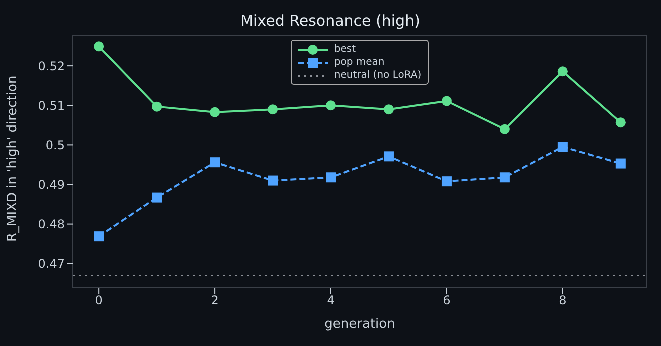 The height and width of the screenshot is (346, 661). Describe the element at coordinates (331, 21) in the screenshot. I see `chart-title: Mixed Resonance (high)` at that location.